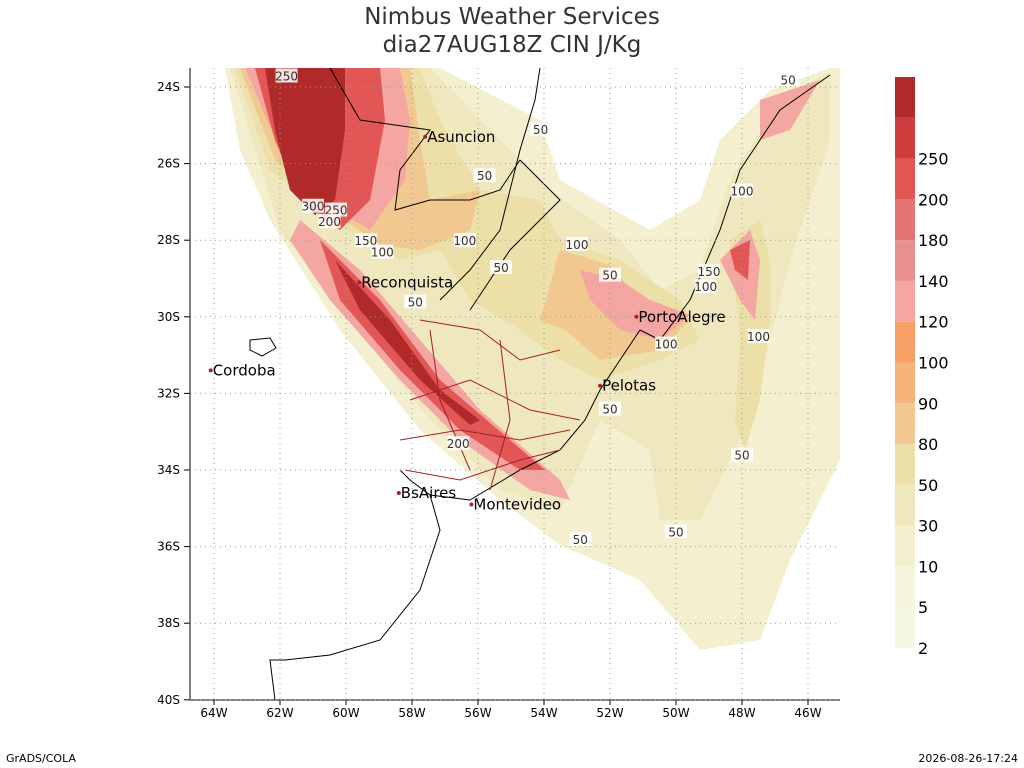  What do you see at coordinates (244, 370) in the screenshot?
I see `city-label: Cordoba` at bounding box center [244, 370].